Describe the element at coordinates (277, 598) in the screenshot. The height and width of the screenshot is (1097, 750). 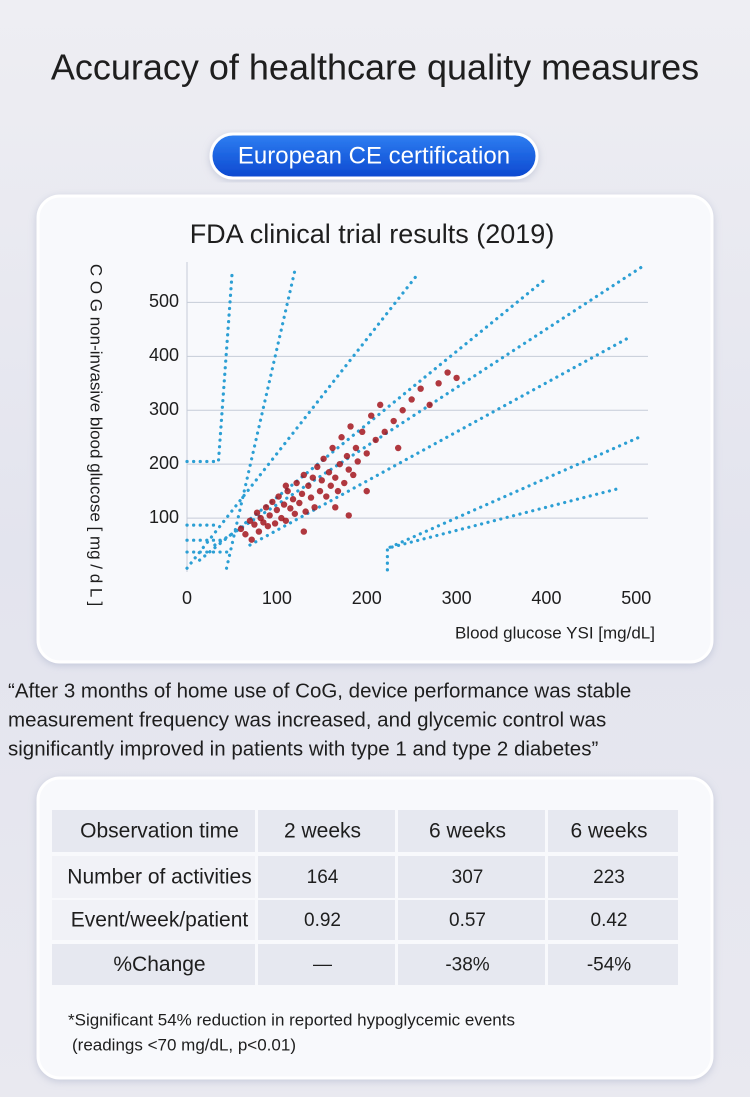
I see `x-tick-label: 100` at that location.